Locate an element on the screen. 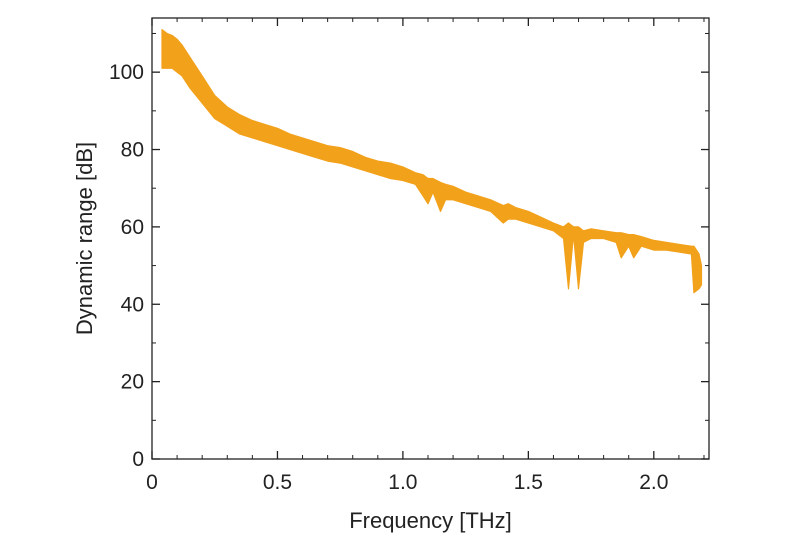 The height and width of the screenshot is (550, 800). y-tick-label: 20 is located at coordinates (132, 382).